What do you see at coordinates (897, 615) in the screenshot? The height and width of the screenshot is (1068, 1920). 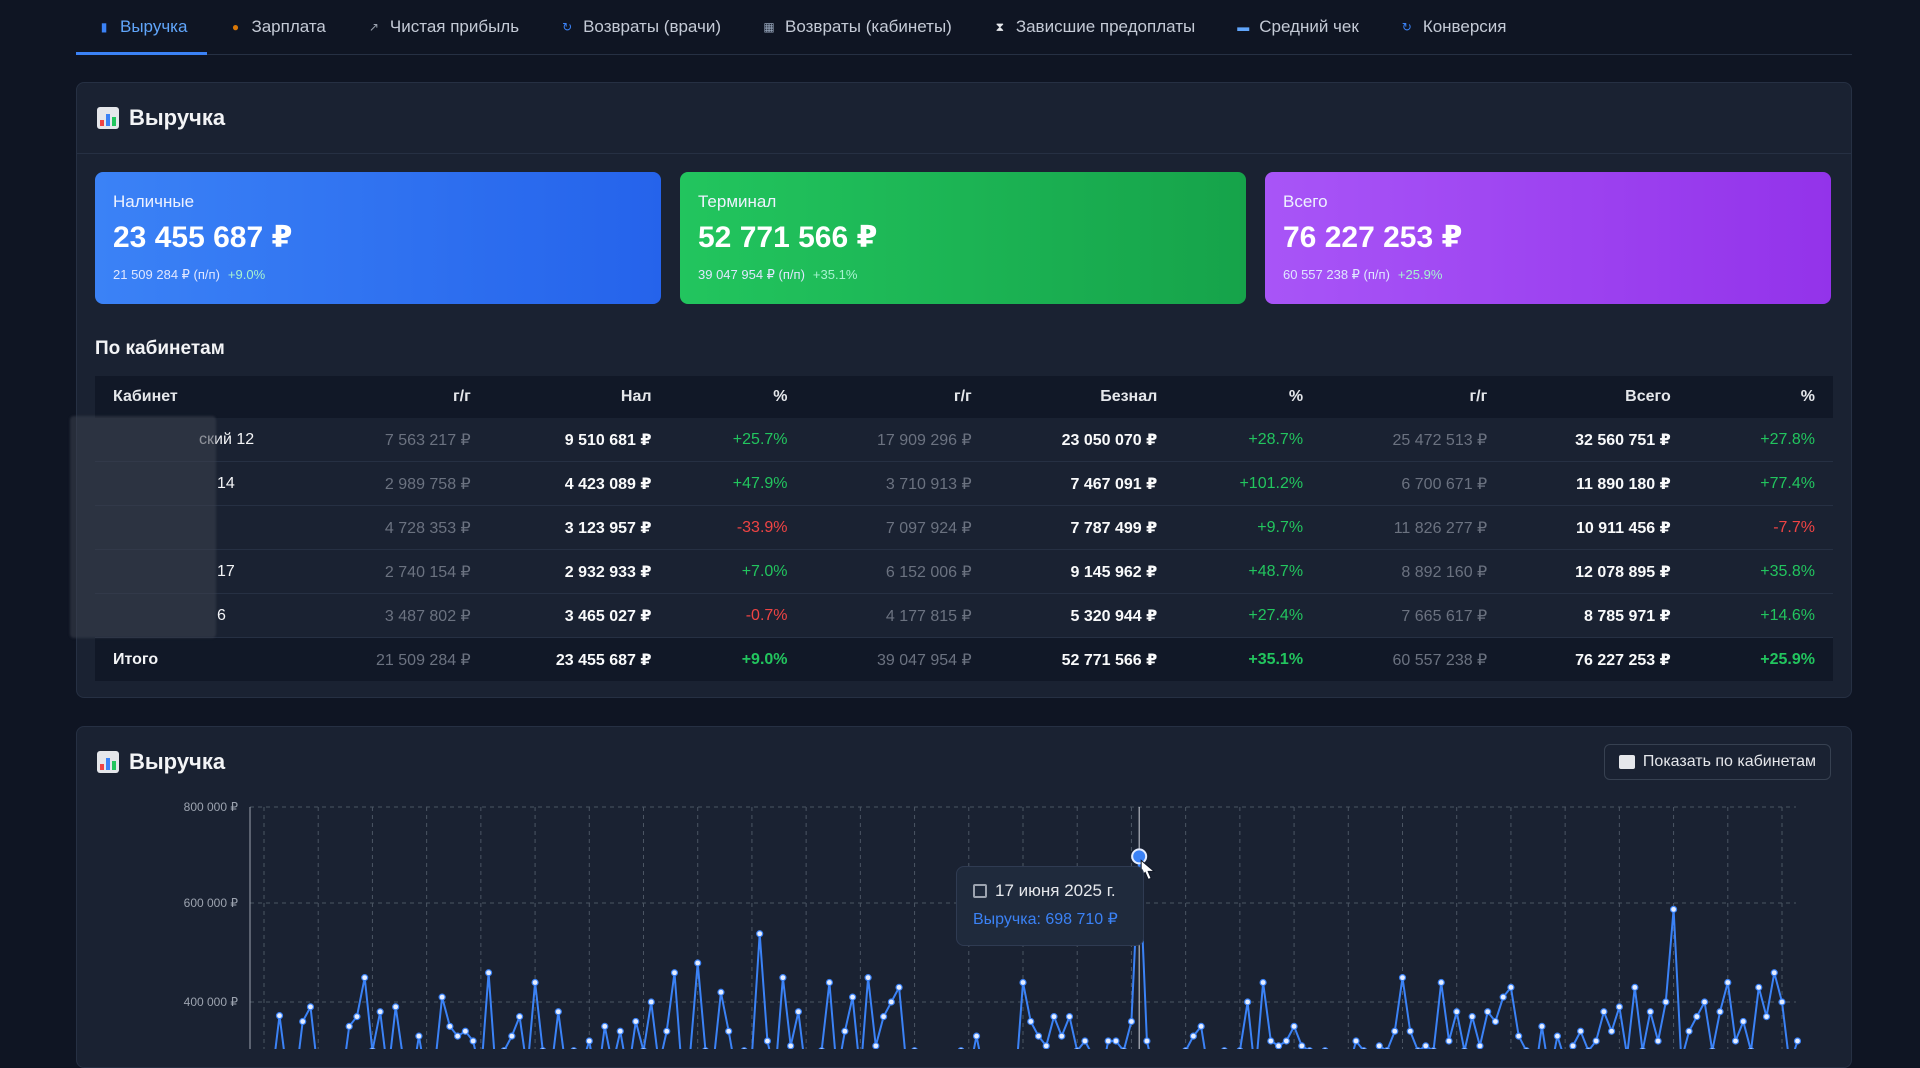 I see `table-cell-card-yy: 4 177 815 ₽` at bounding box center [897, 615].